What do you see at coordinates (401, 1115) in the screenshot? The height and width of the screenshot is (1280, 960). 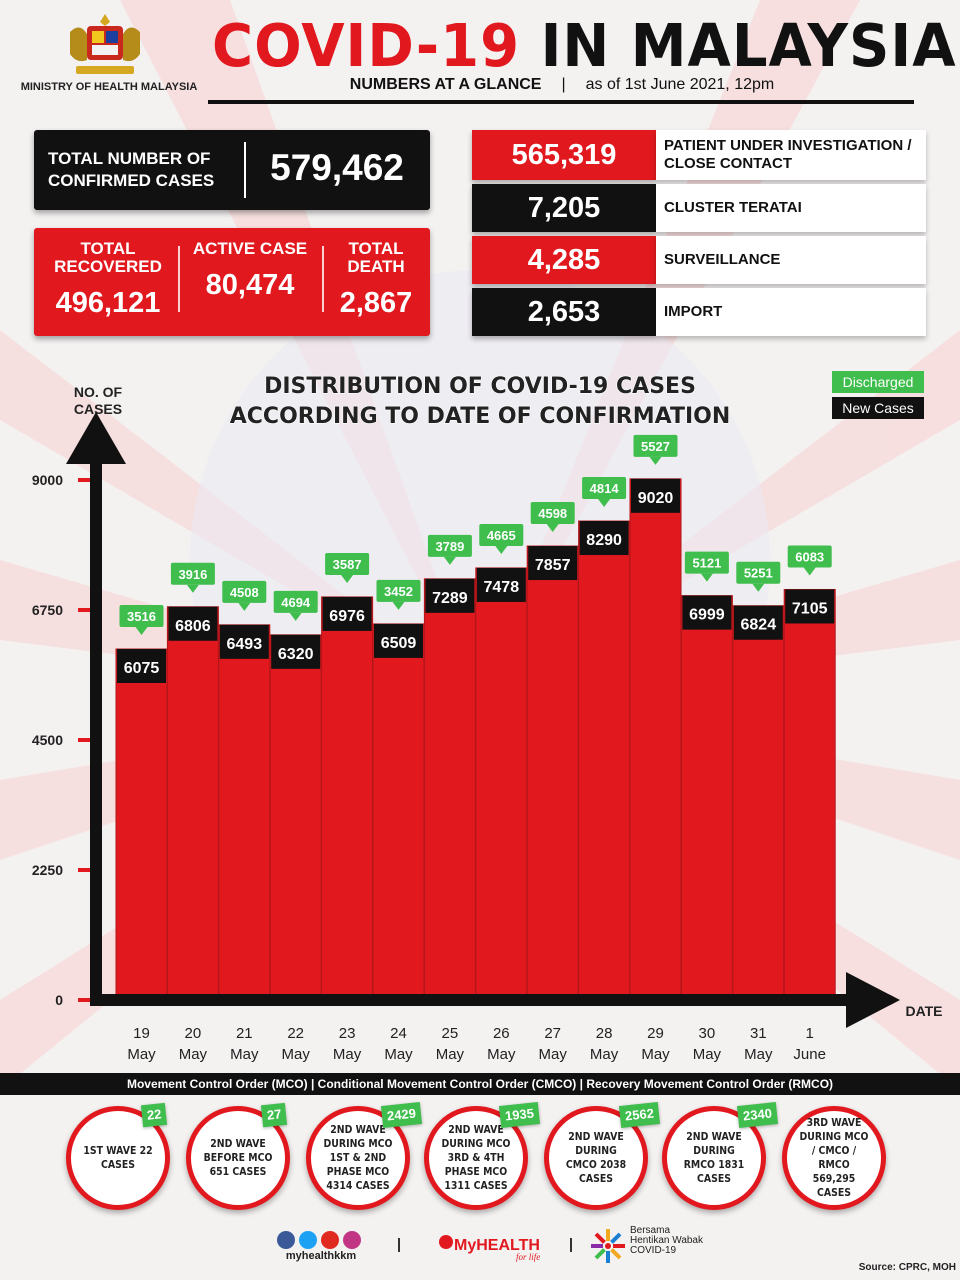 I see `wave-discharged-badge: 2429` at bounding box center [401, 1115].